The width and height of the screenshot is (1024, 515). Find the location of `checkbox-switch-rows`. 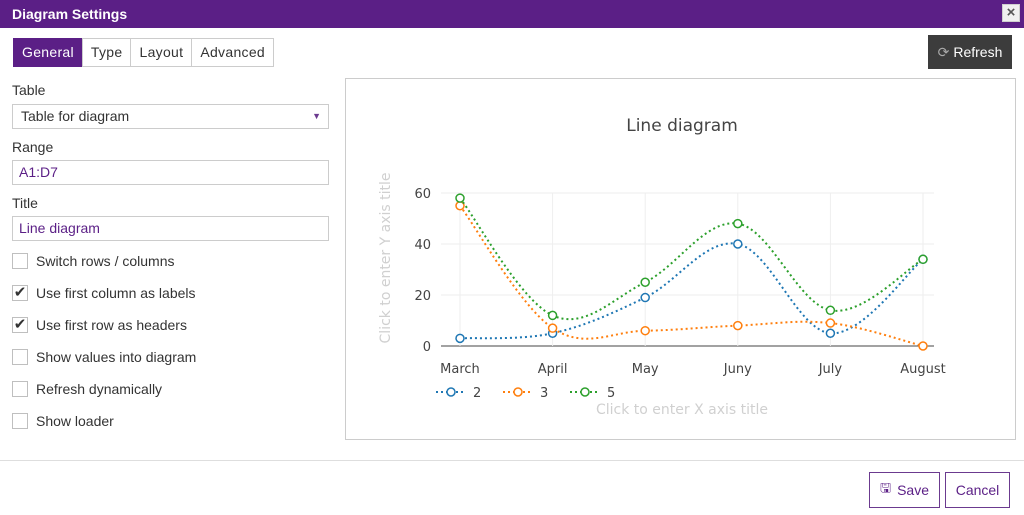

checkbox-switch-rows is located at coordinates (20, 260).